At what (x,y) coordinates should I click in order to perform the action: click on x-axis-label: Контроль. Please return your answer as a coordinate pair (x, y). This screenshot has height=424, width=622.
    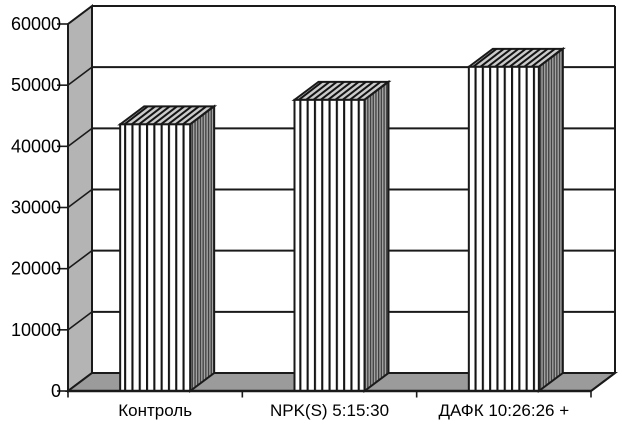
    Looking at the image, I should click on (155, 410).